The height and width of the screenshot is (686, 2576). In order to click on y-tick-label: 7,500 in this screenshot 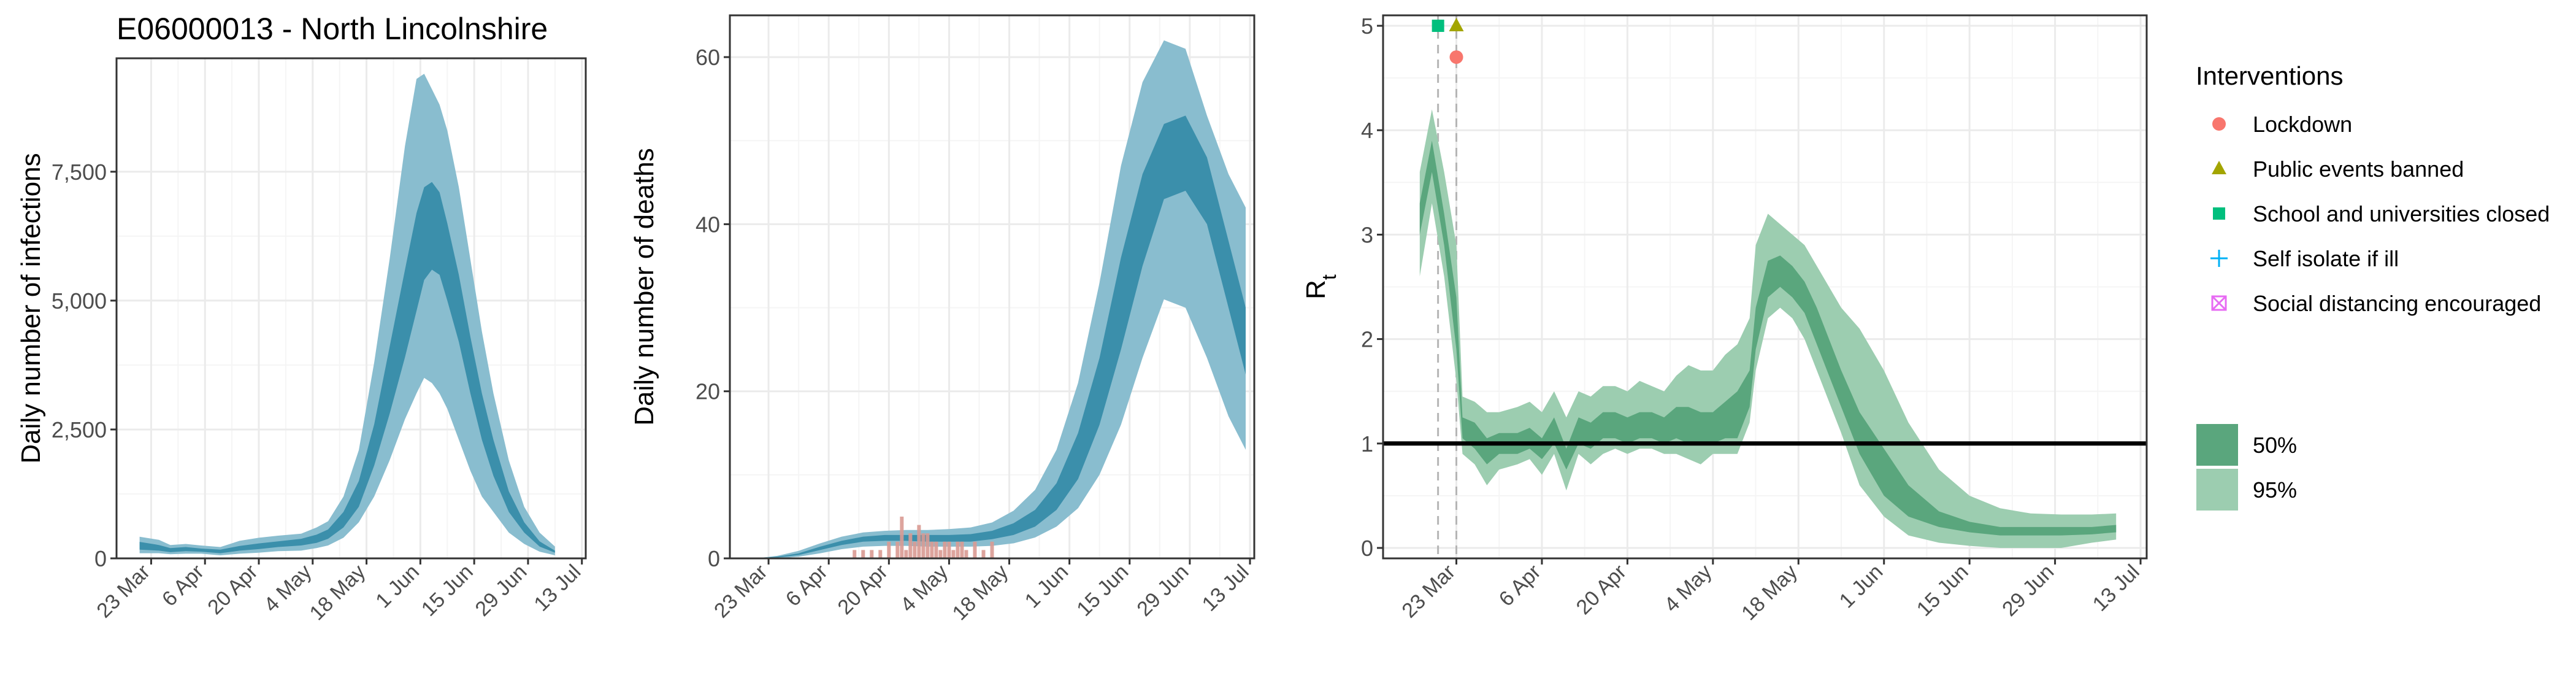, I will do `click(79, 172)`.